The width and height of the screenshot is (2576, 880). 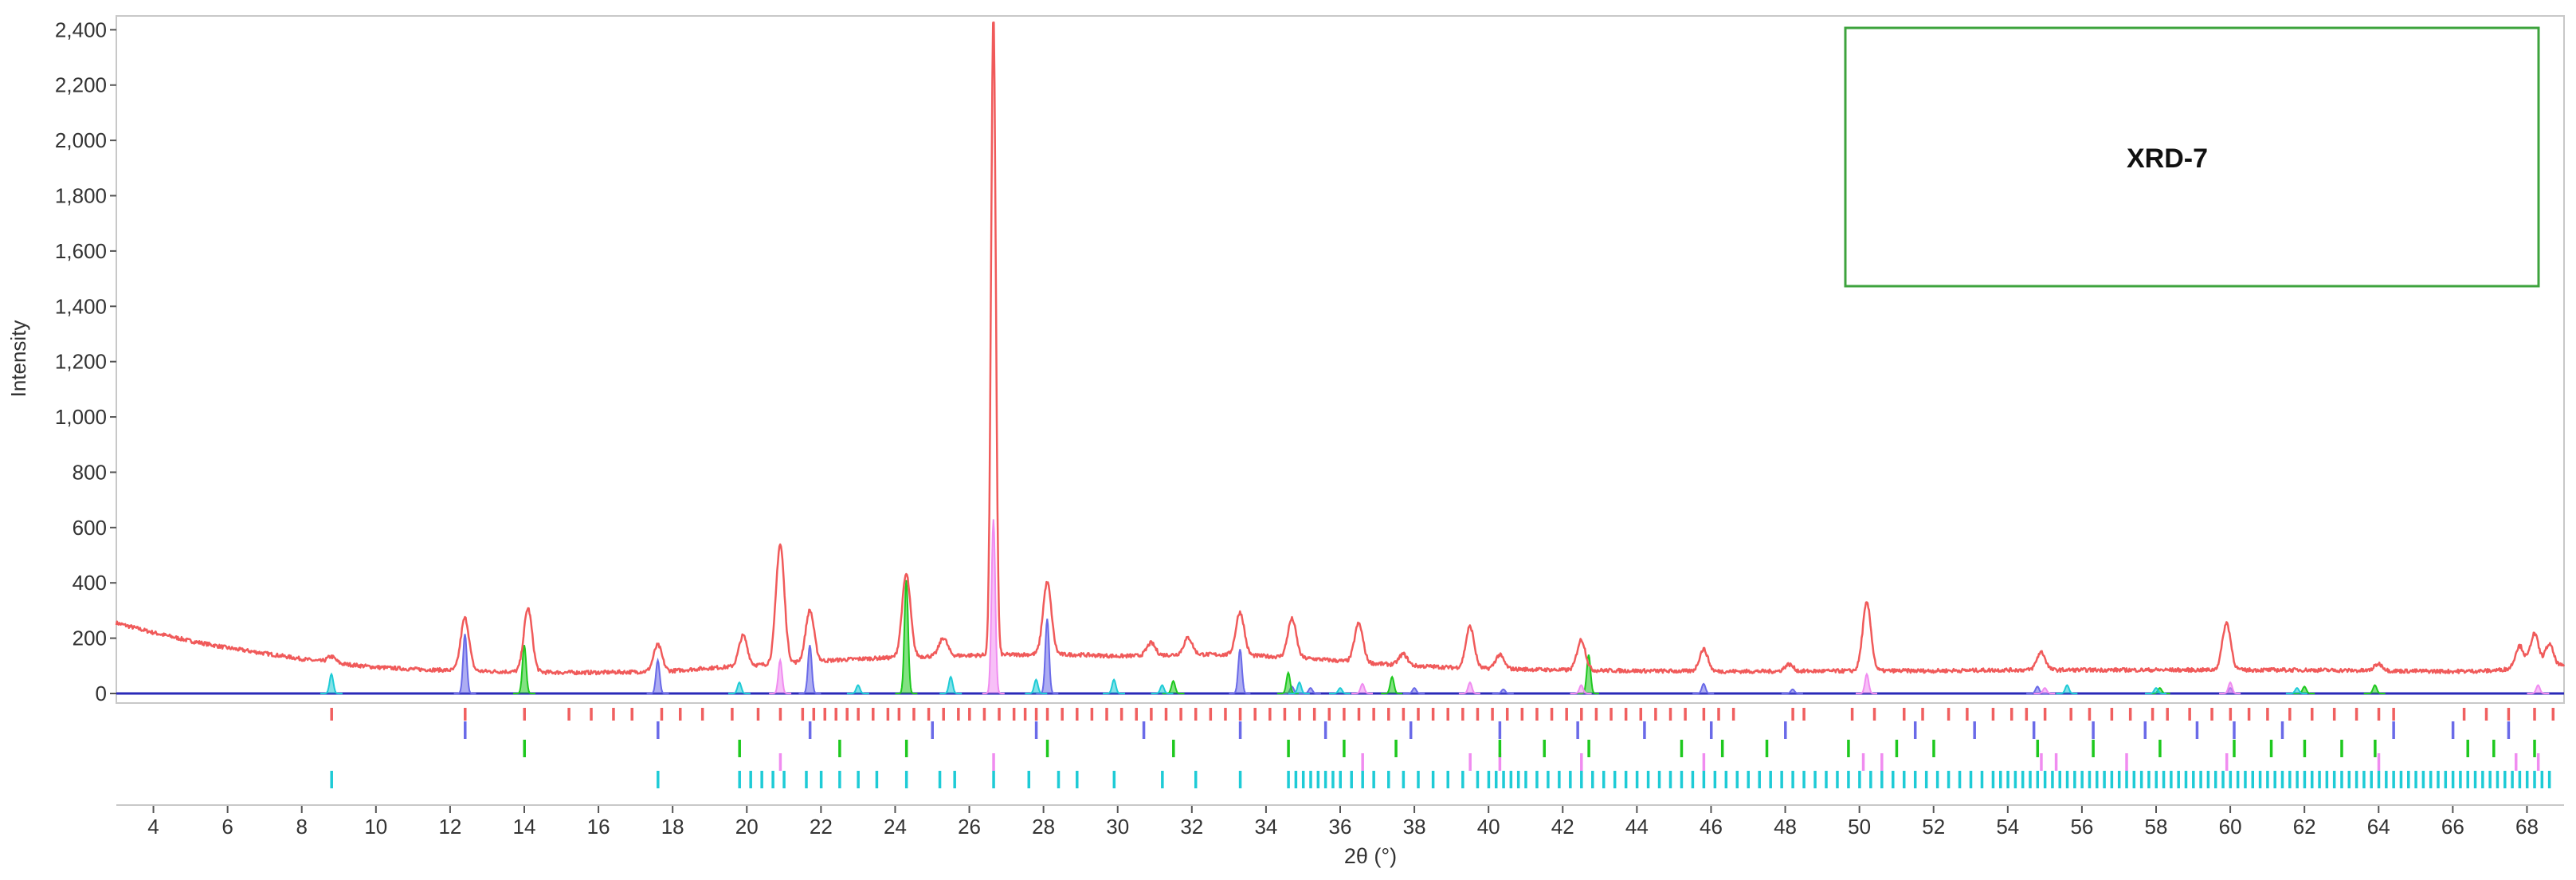 I want to click on x-tick-label: 48, so click(x=1785, y=827).